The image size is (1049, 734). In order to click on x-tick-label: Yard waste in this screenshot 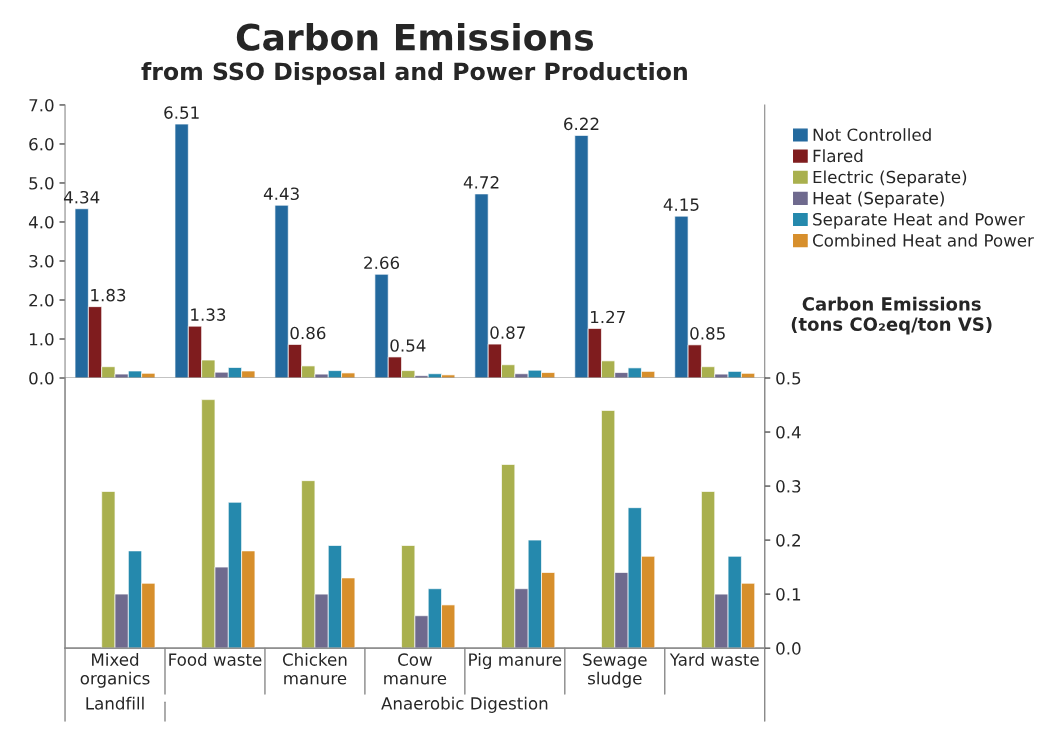, I will do `click(714, 659)`.